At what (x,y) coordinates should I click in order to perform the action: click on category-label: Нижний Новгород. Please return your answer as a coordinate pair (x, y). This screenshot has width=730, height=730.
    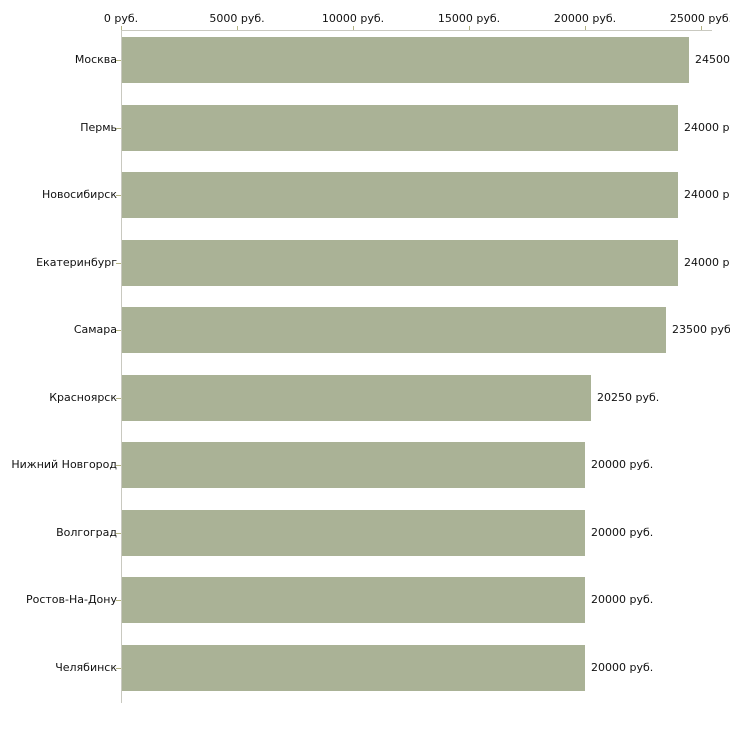
    Looking at the image, I should click on (64, 464).